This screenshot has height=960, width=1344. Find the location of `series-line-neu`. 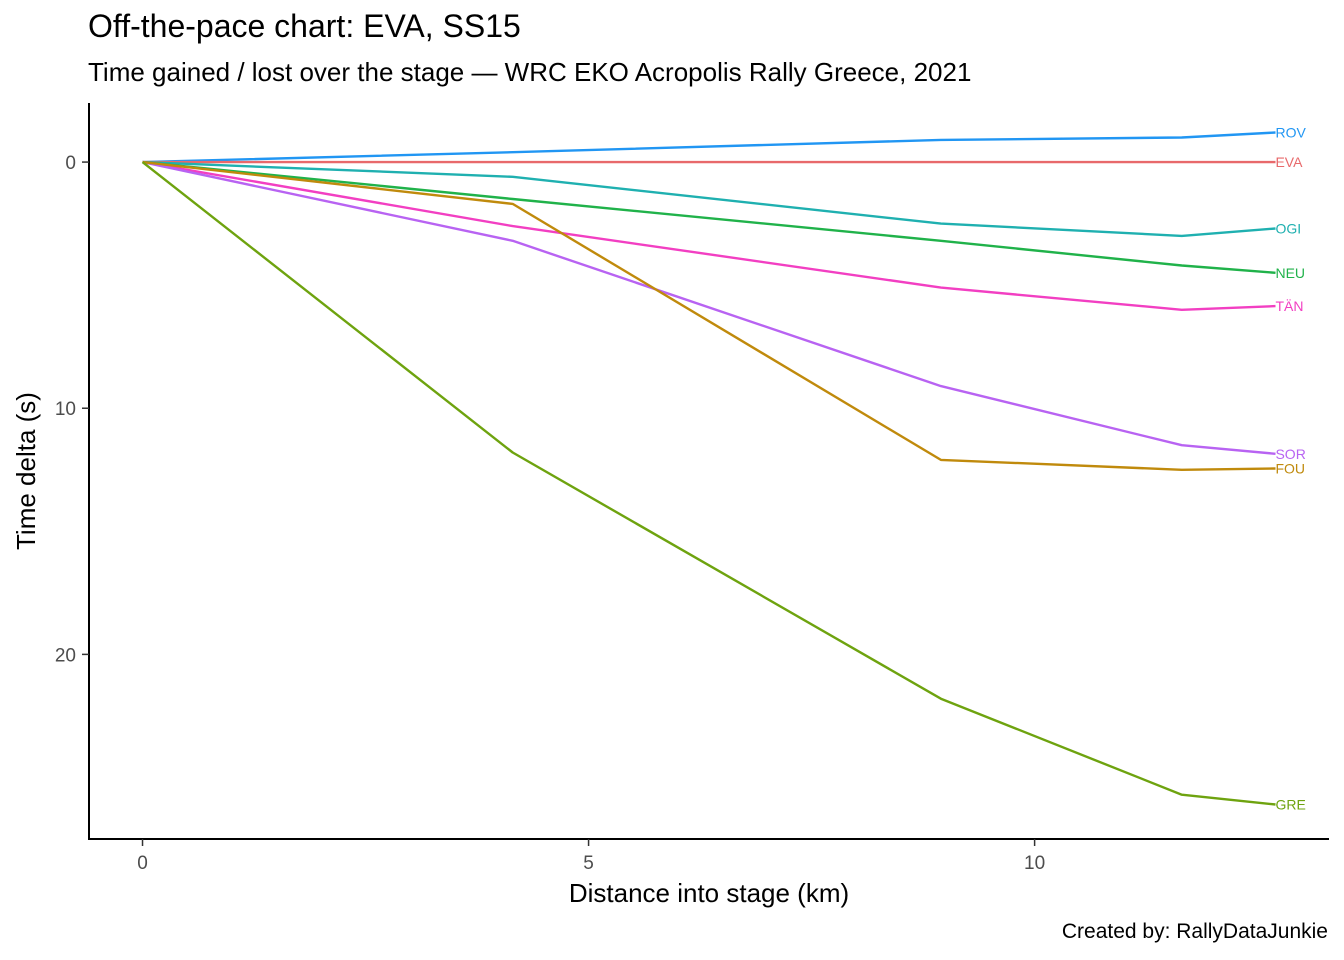

series-line-neu is located at coordinates (709, 217).